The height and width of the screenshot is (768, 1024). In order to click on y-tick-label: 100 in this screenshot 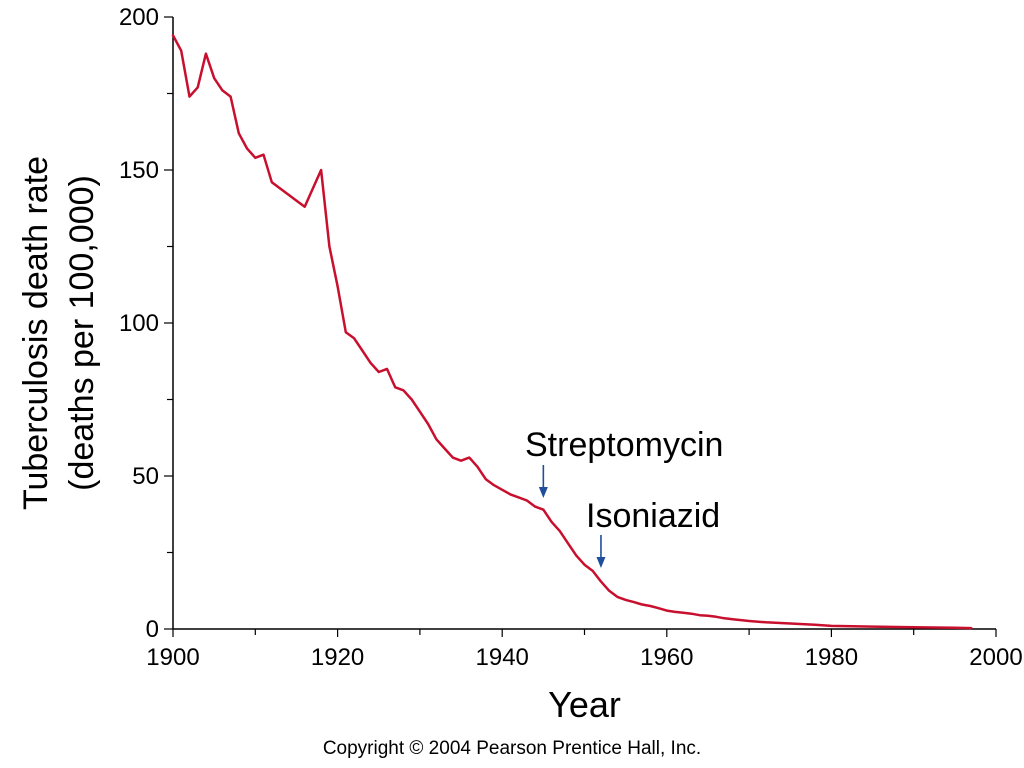, I will do `click(139, 323)`.